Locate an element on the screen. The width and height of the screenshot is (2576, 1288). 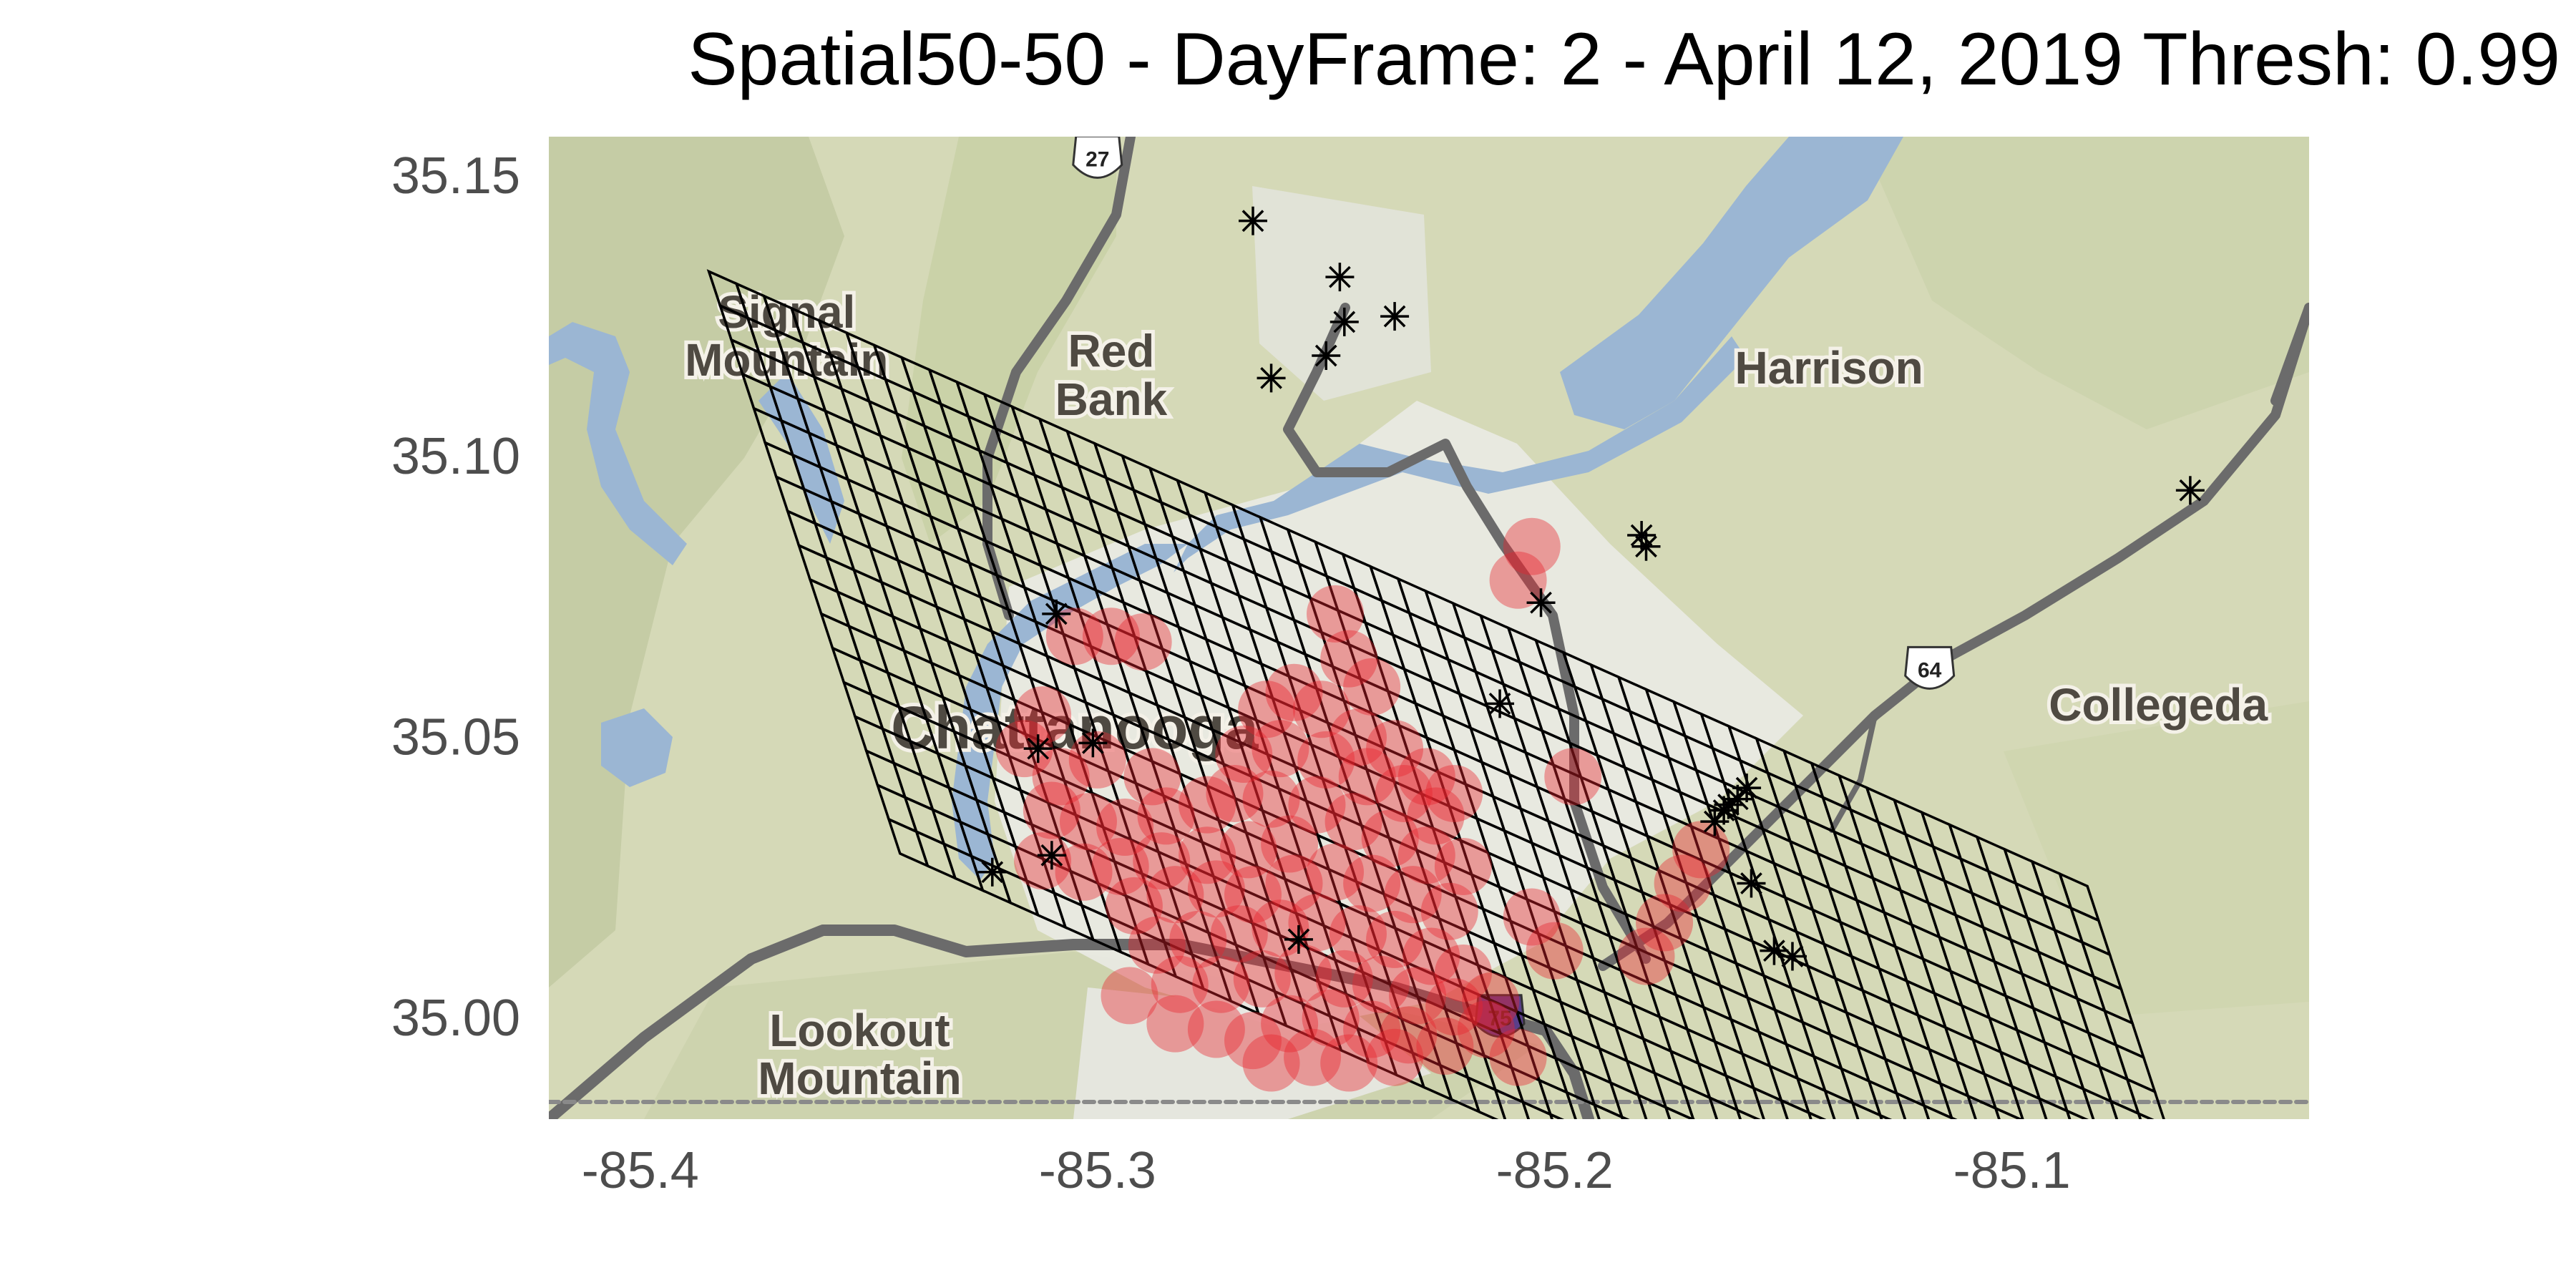
route-shield-us-64: 64 is located at coordinates (1930, 667).